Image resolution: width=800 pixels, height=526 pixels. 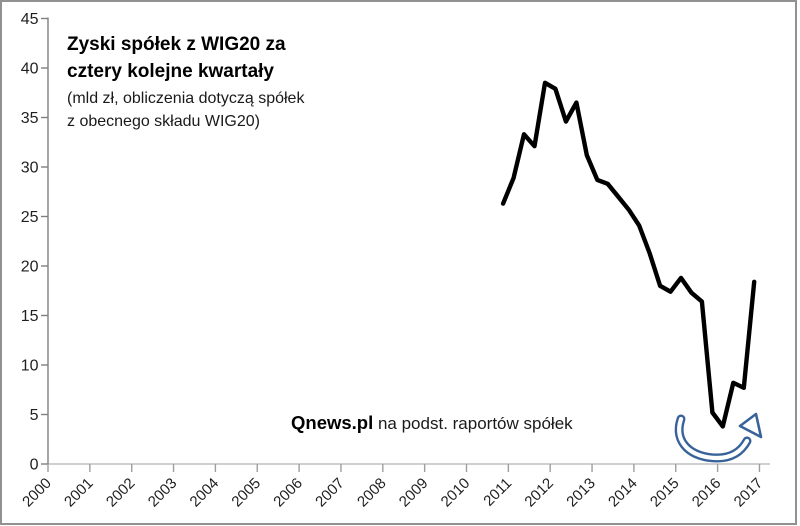 I want to click on x-axis-tick-label: 2015, so click(x=665, y=493).